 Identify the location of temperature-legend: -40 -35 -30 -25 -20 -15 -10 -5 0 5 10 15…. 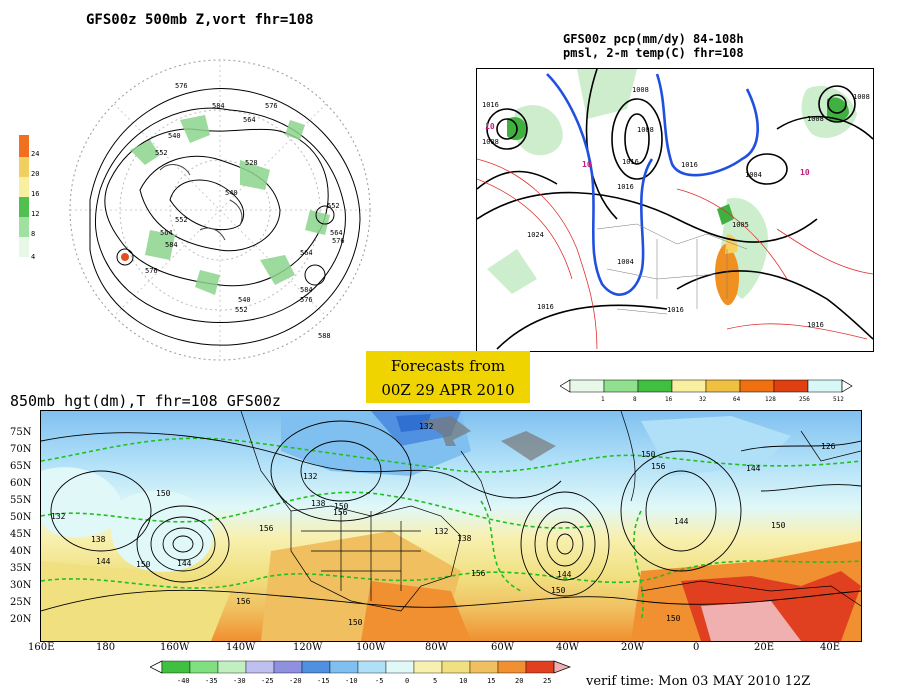
(369, 678).